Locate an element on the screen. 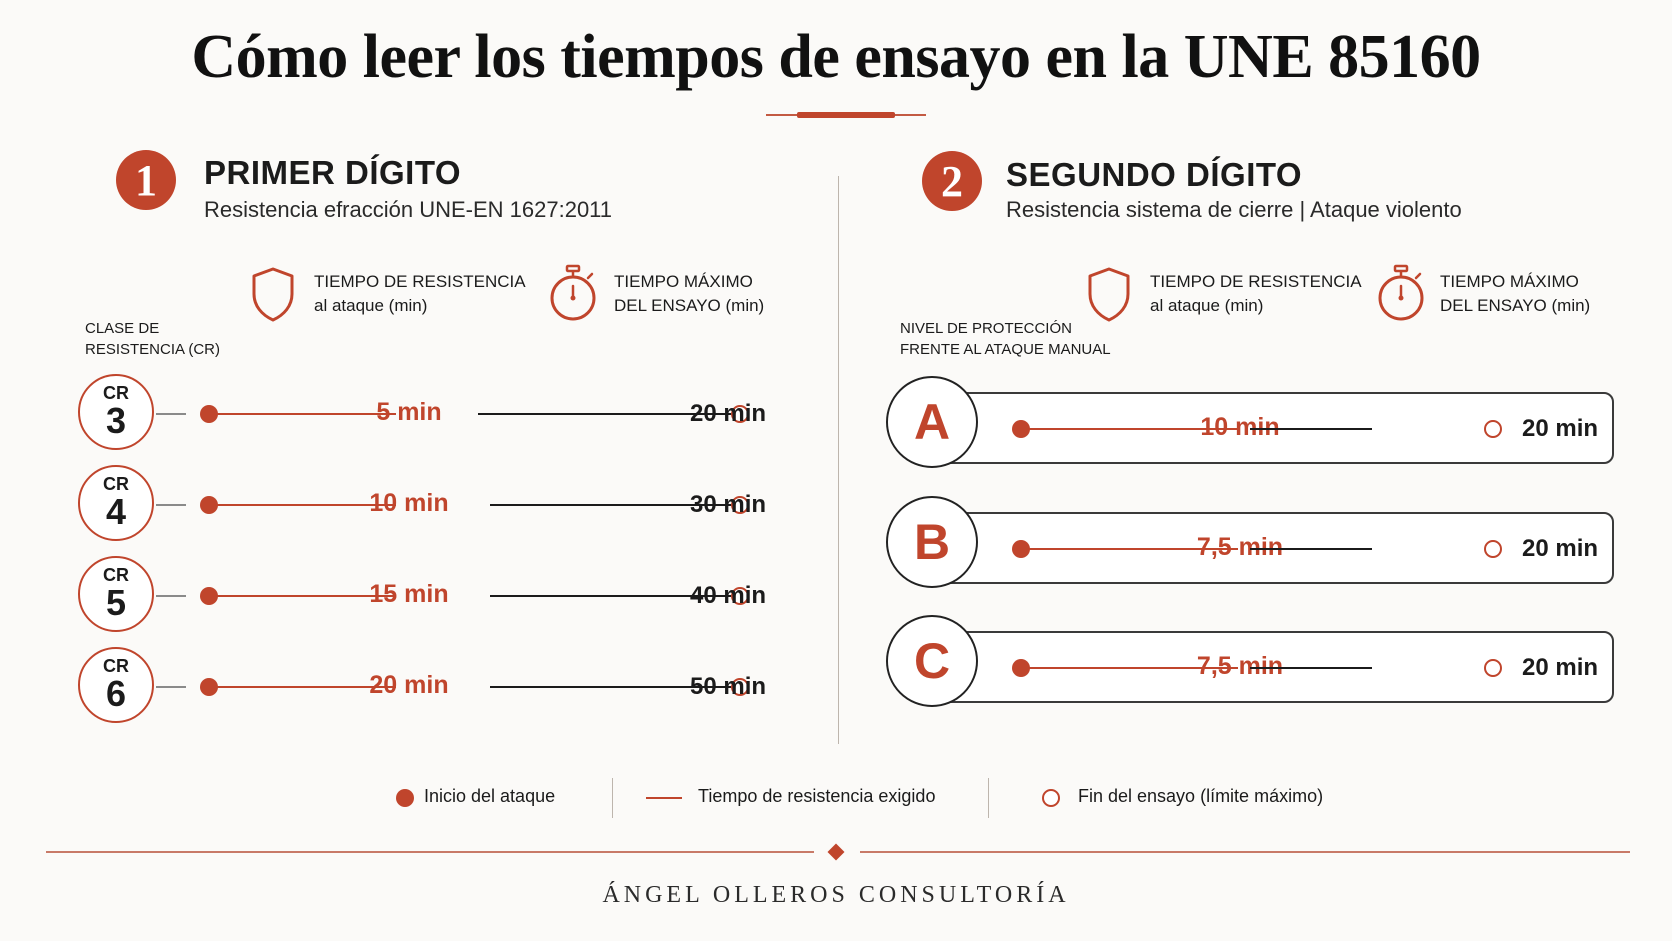  level-row: C 7,5 min 20 min is located at coordinates (1251, 663).